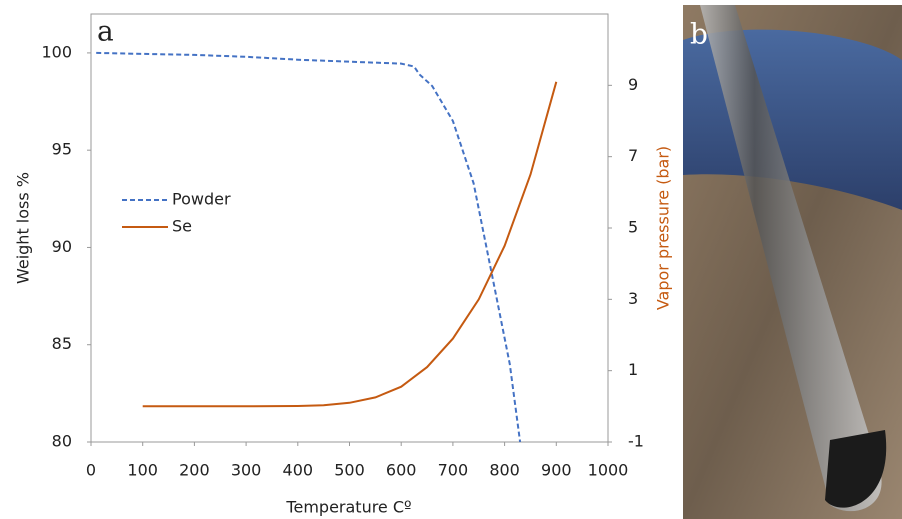 The height and width of the screenshot is (519, 902). I want to click on y-tick-label: 80, so click(62, 441).